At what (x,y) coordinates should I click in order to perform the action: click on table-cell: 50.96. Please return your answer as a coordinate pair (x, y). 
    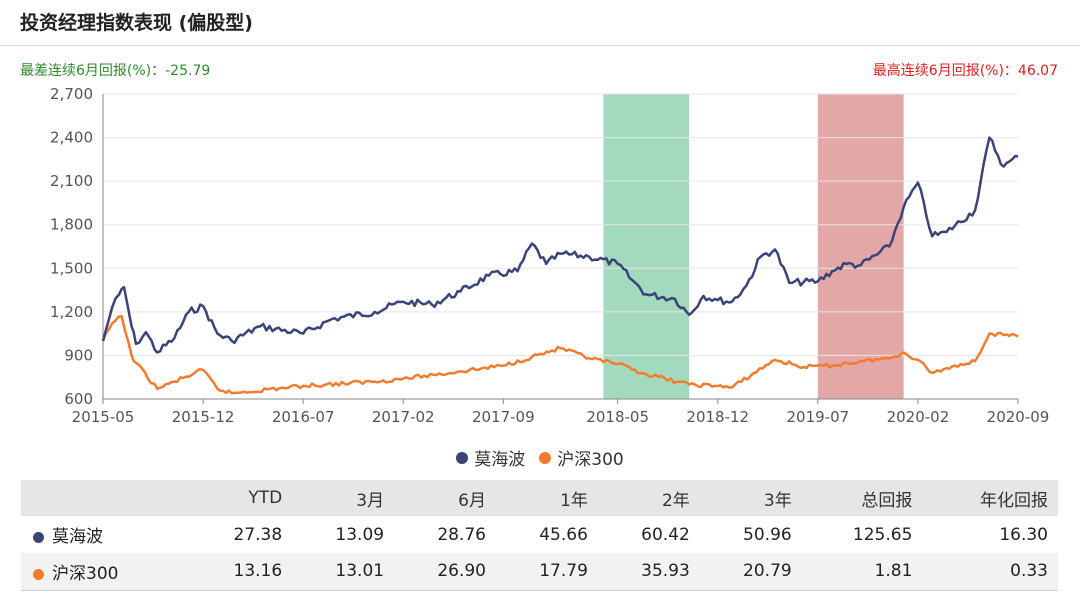
    Looking at the image, I should click on (767, 534).